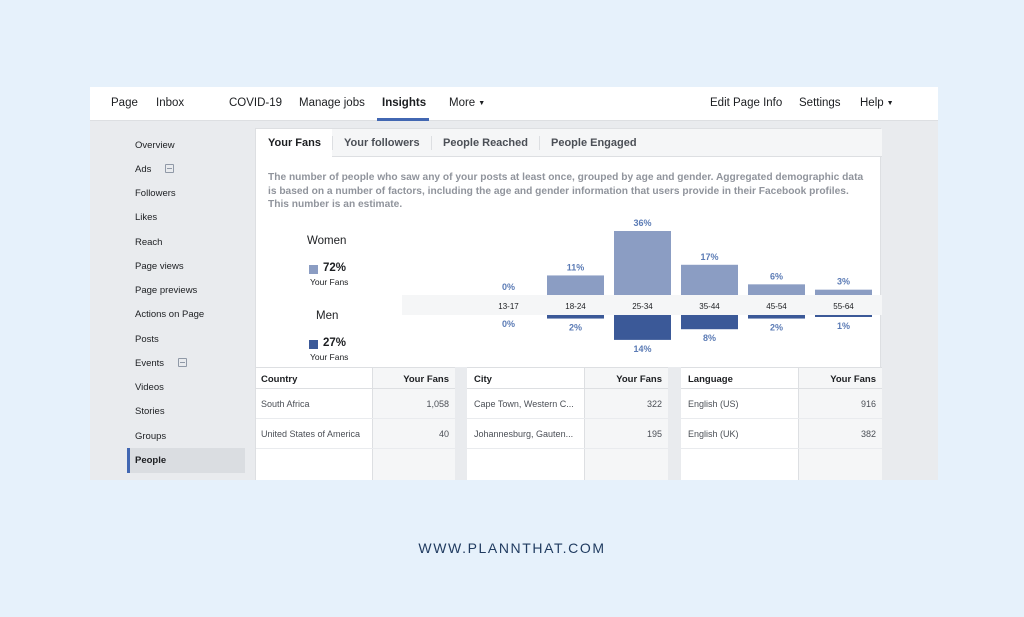  I want to click on sidebar-item-page-views: Page views, so click(159, 266).